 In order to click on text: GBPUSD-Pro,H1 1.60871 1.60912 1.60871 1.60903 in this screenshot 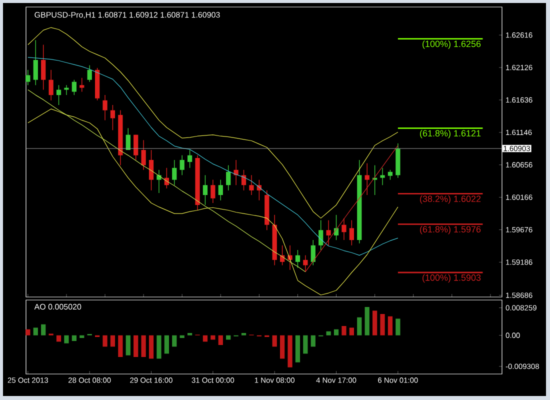, I will do `click(127, 15)`.